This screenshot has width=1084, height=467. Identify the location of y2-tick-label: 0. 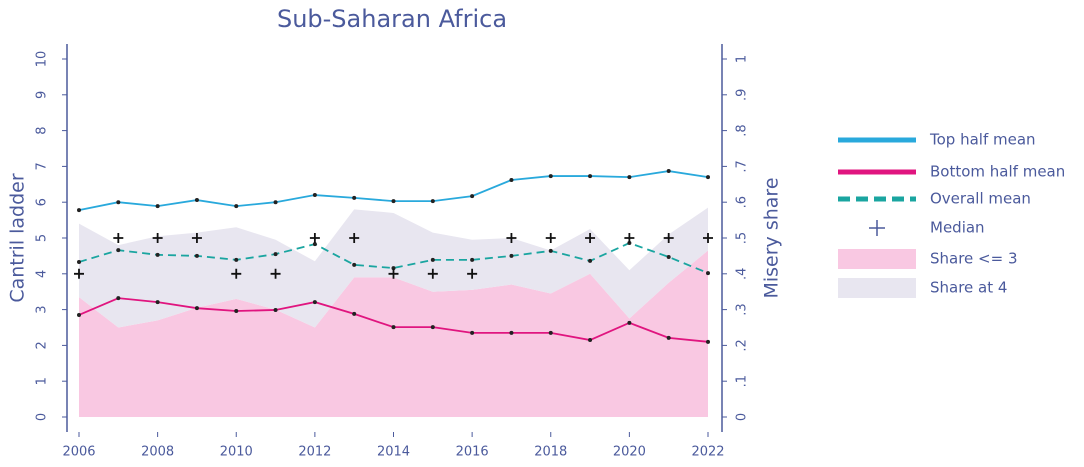
(742, 417).